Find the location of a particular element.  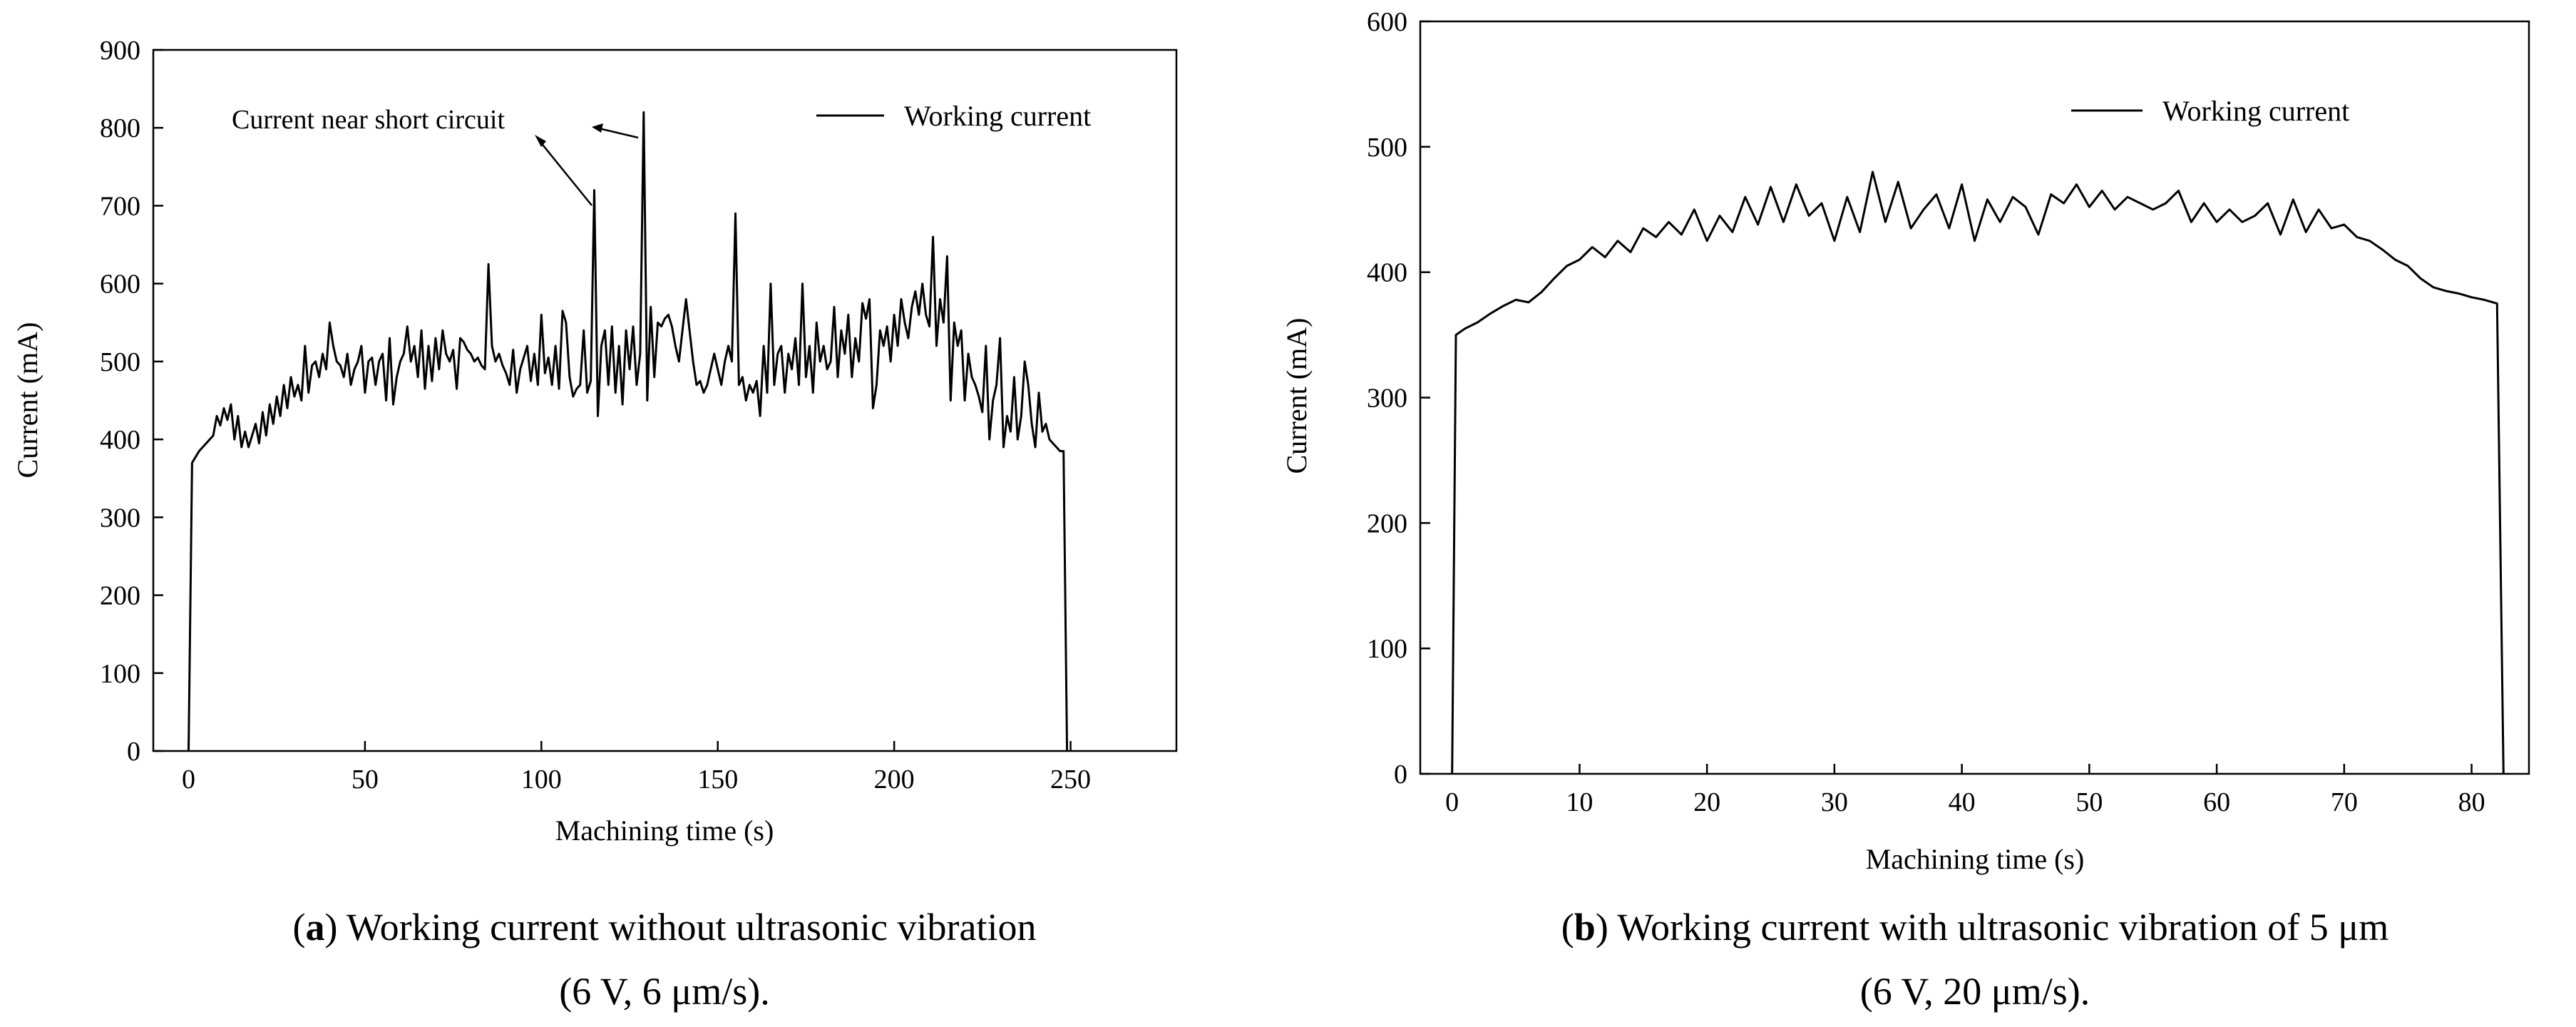

x-tick-label: 80 is located at coordinates (2471, 802).